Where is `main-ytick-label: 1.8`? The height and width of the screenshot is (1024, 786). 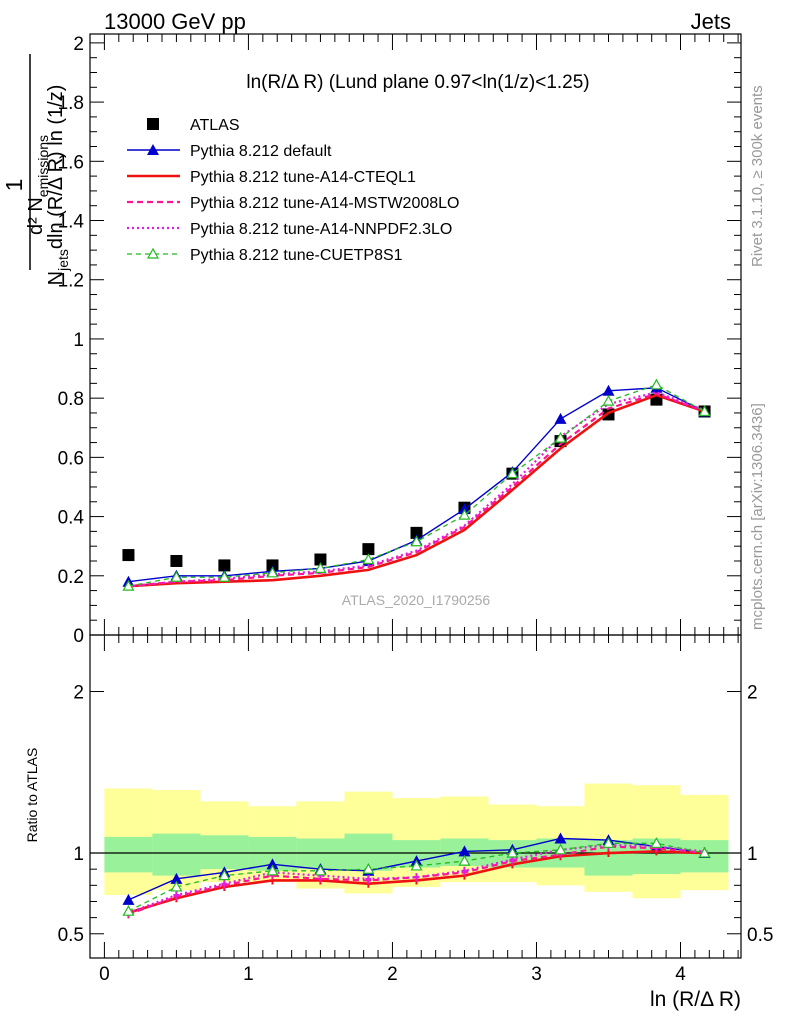
main-ytick-label: 1.8 is located at coordinates (71, 103).